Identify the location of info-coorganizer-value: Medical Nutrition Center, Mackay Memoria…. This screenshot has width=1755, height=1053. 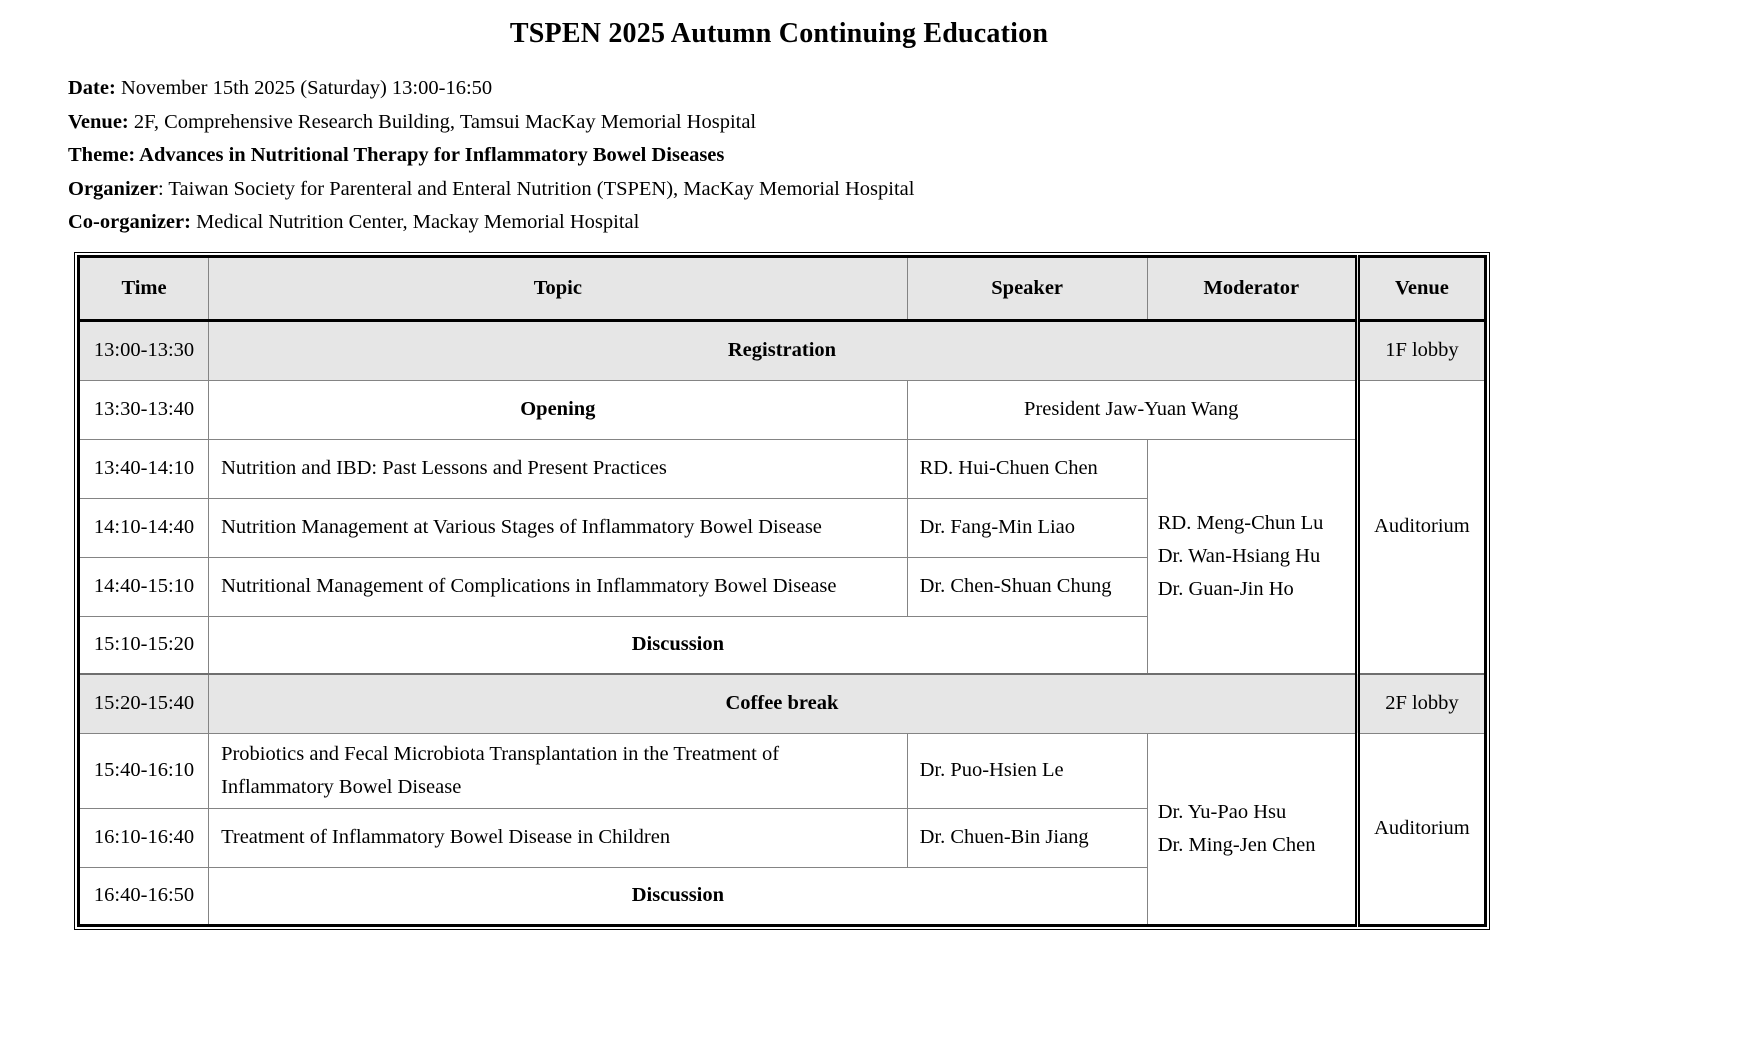
(415, 222).